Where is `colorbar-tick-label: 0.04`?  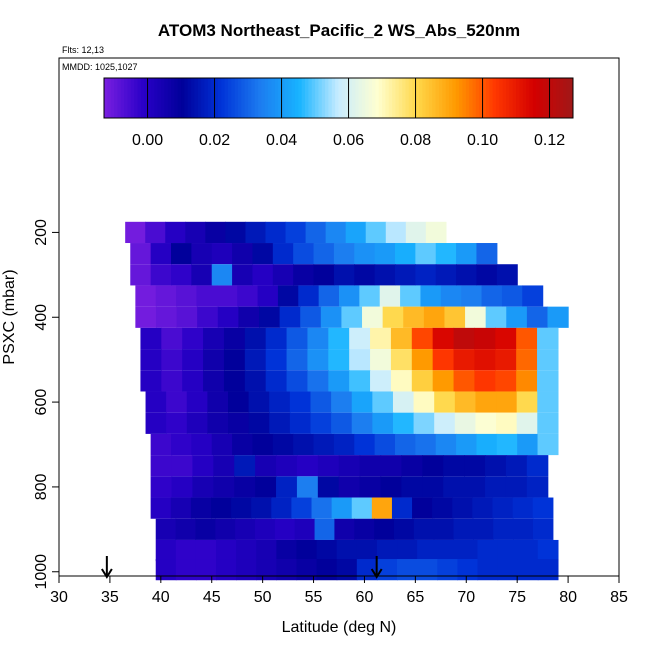 colorbar-tick-label: 0.04 is located at coordinates (281, 140).